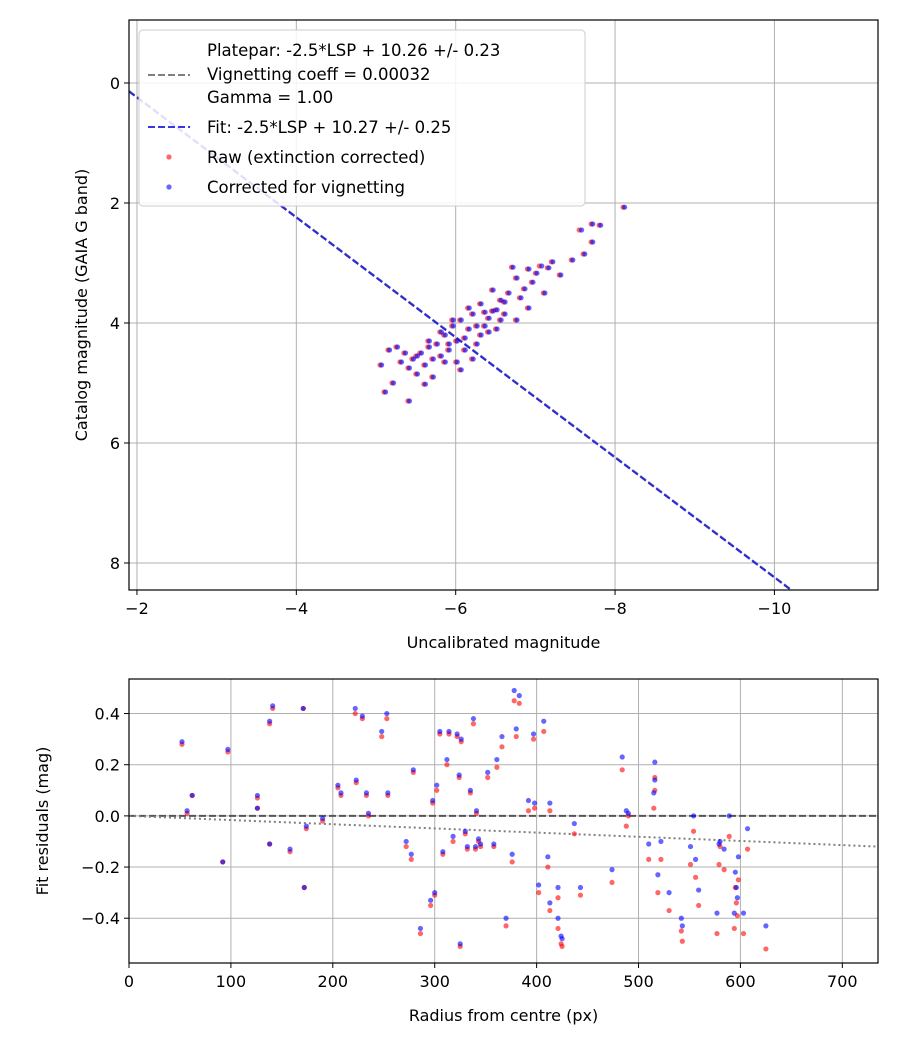 This screenshot has height=1050, width=900. What do you see at coordinates (503, 831) in the screenshot?
I see `residuals-reference-lines` at bounding box center [503, 831].